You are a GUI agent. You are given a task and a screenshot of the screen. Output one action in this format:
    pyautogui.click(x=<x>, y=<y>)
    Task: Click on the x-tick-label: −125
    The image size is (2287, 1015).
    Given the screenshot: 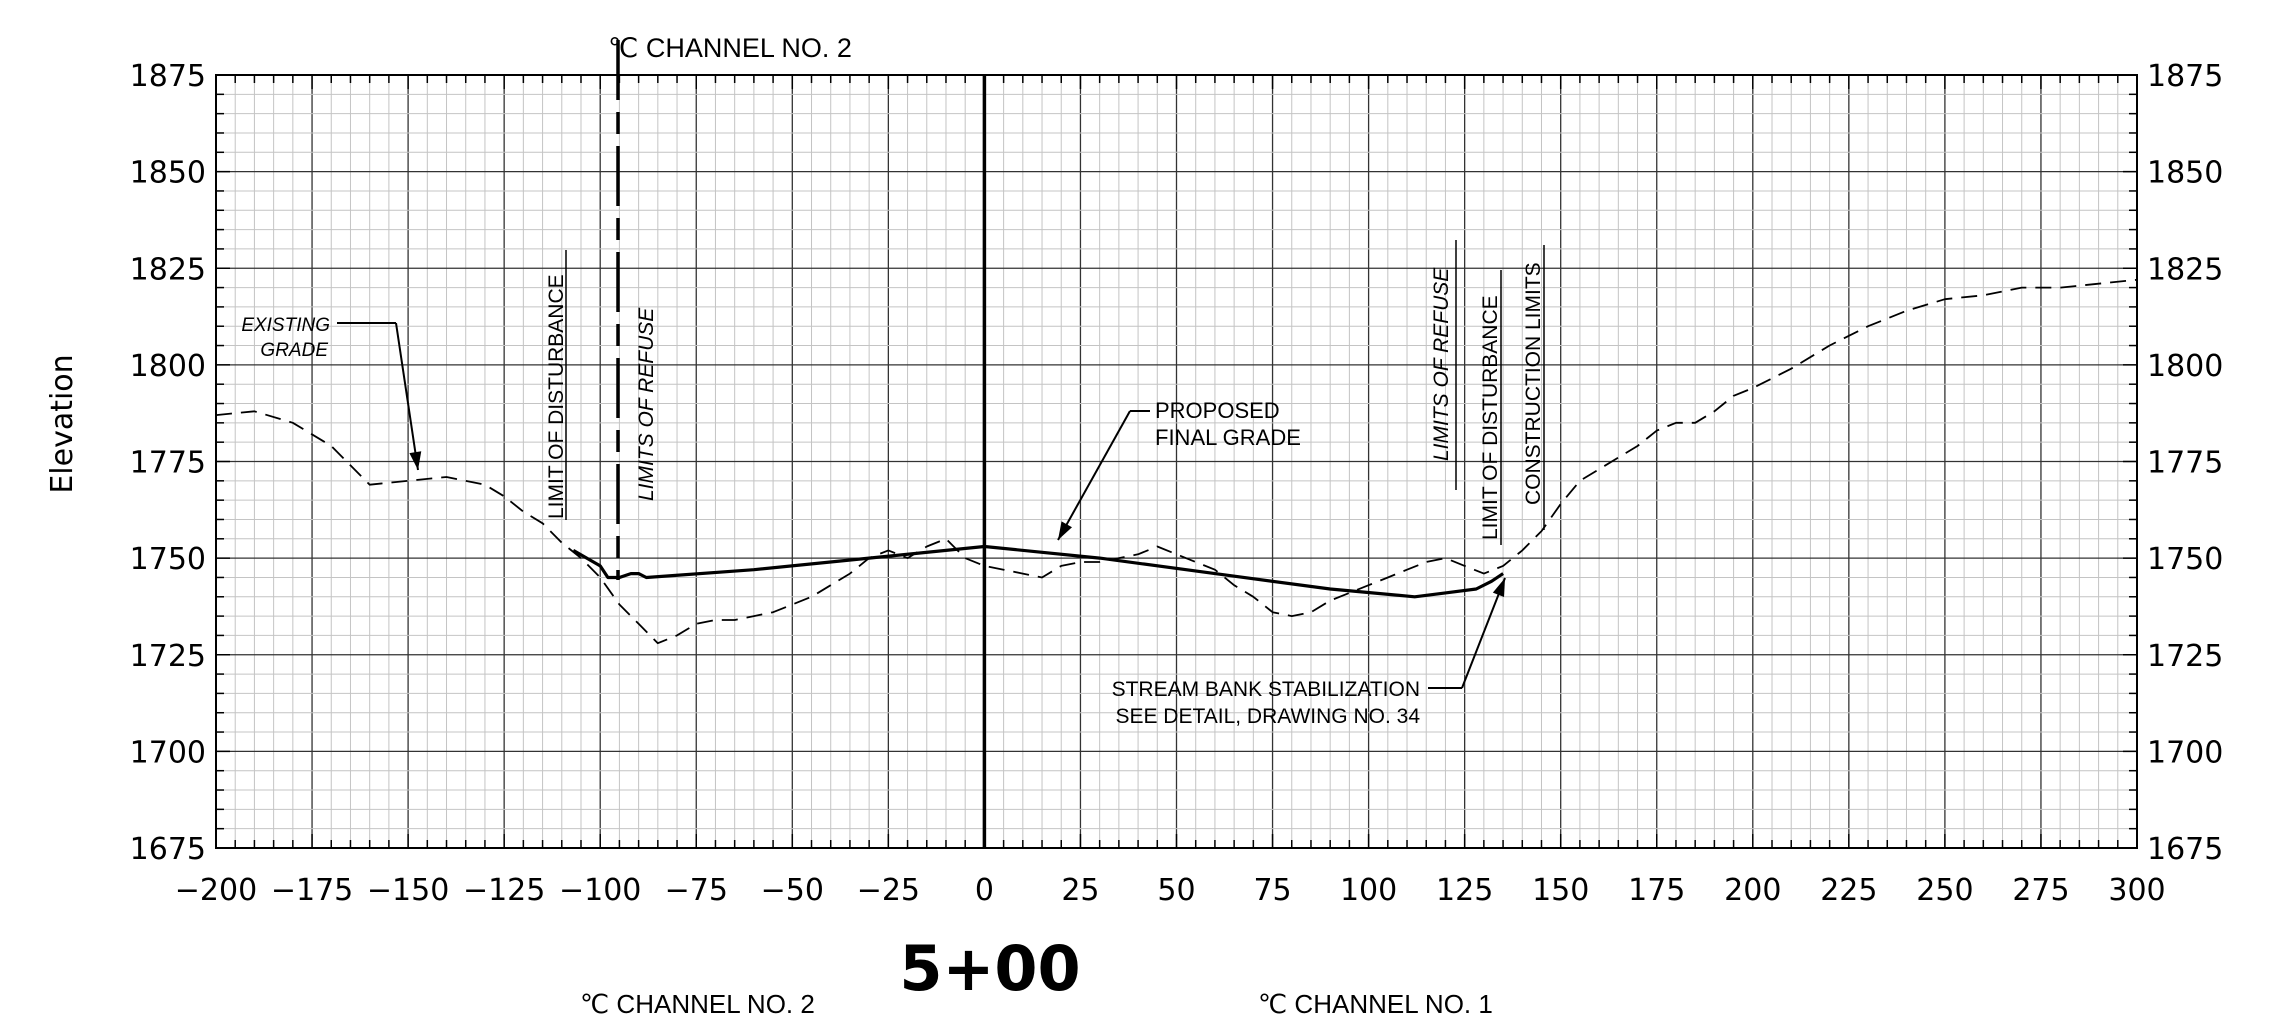 What is the action you would take?
    pyautogui.click(x=504, y=890)
    